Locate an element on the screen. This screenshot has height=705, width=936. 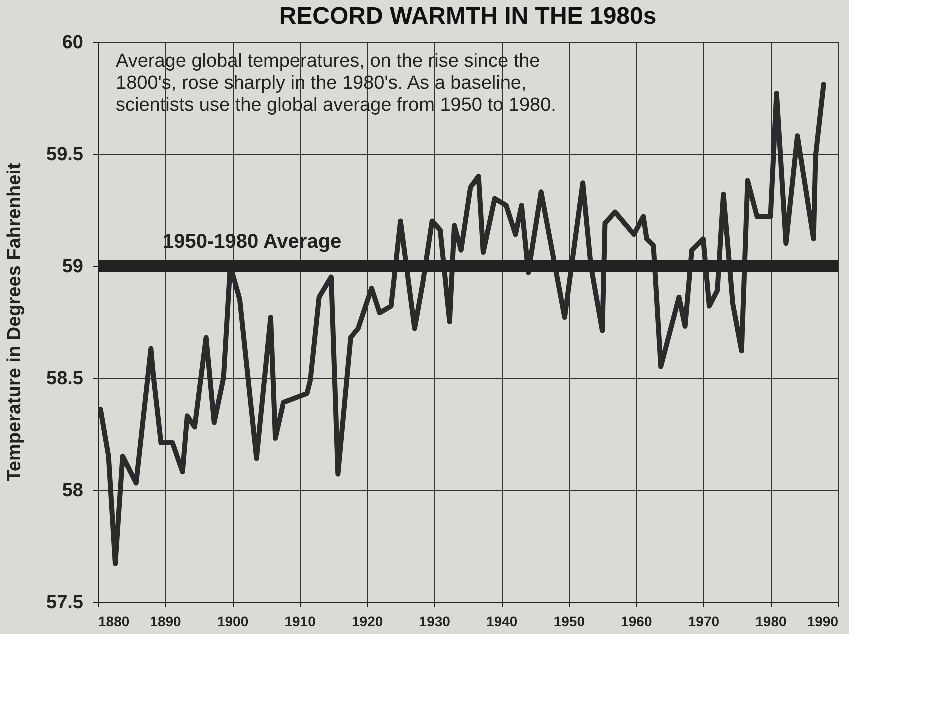
x-tick-label: 1890 is located at coordinates (166, 622).